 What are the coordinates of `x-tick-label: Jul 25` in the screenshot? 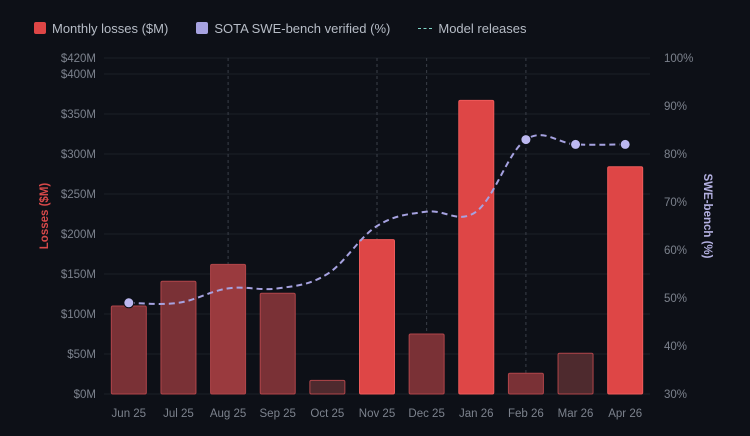 It's located at (178, 414).